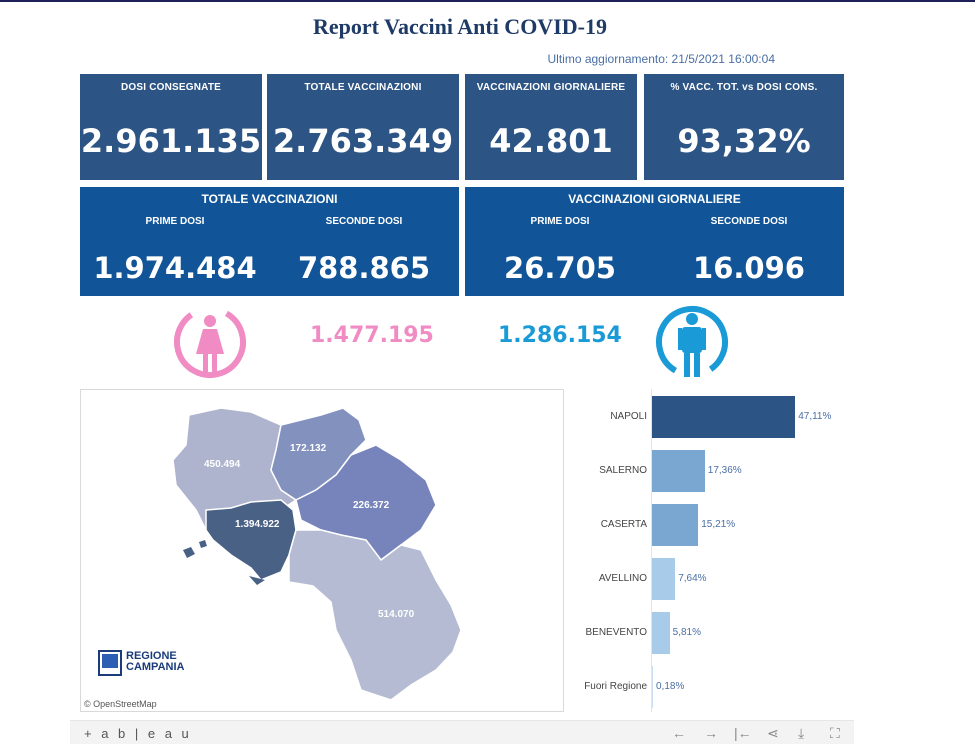  I want to click on bar-row: BENEVENTO 5,81%, so click(713, 633).